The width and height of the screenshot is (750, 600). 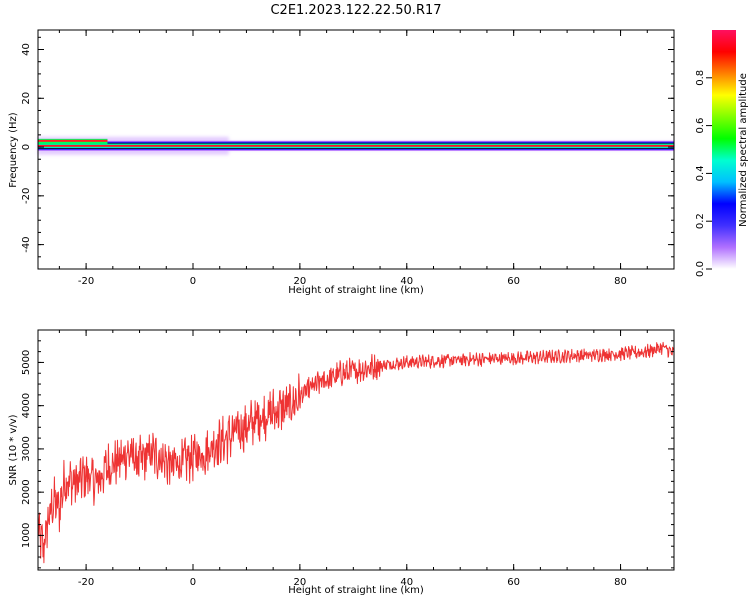 What do you see at coordinates (26, 244) in the screenshot?
I see `spectrogram-y-tick-label: -40` at bounding box center [26, 244].